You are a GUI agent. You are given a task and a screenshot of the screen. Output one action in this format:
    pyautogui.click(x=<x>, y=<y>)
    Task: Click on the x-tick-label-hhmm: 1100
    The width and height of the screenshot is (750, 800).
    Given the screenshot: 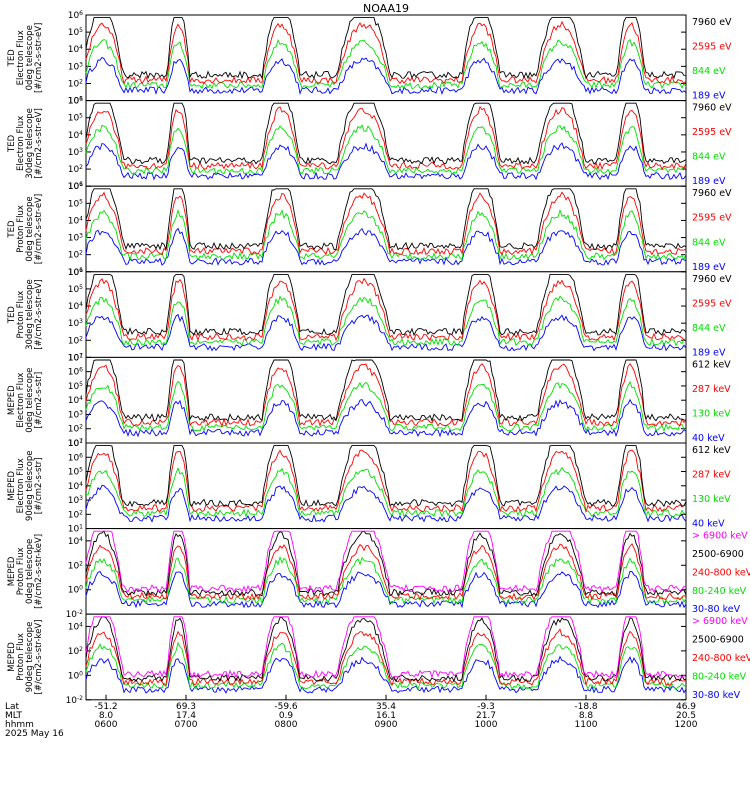 What is the action you would take?
    pyautogui.click(x=586, y=725)
    